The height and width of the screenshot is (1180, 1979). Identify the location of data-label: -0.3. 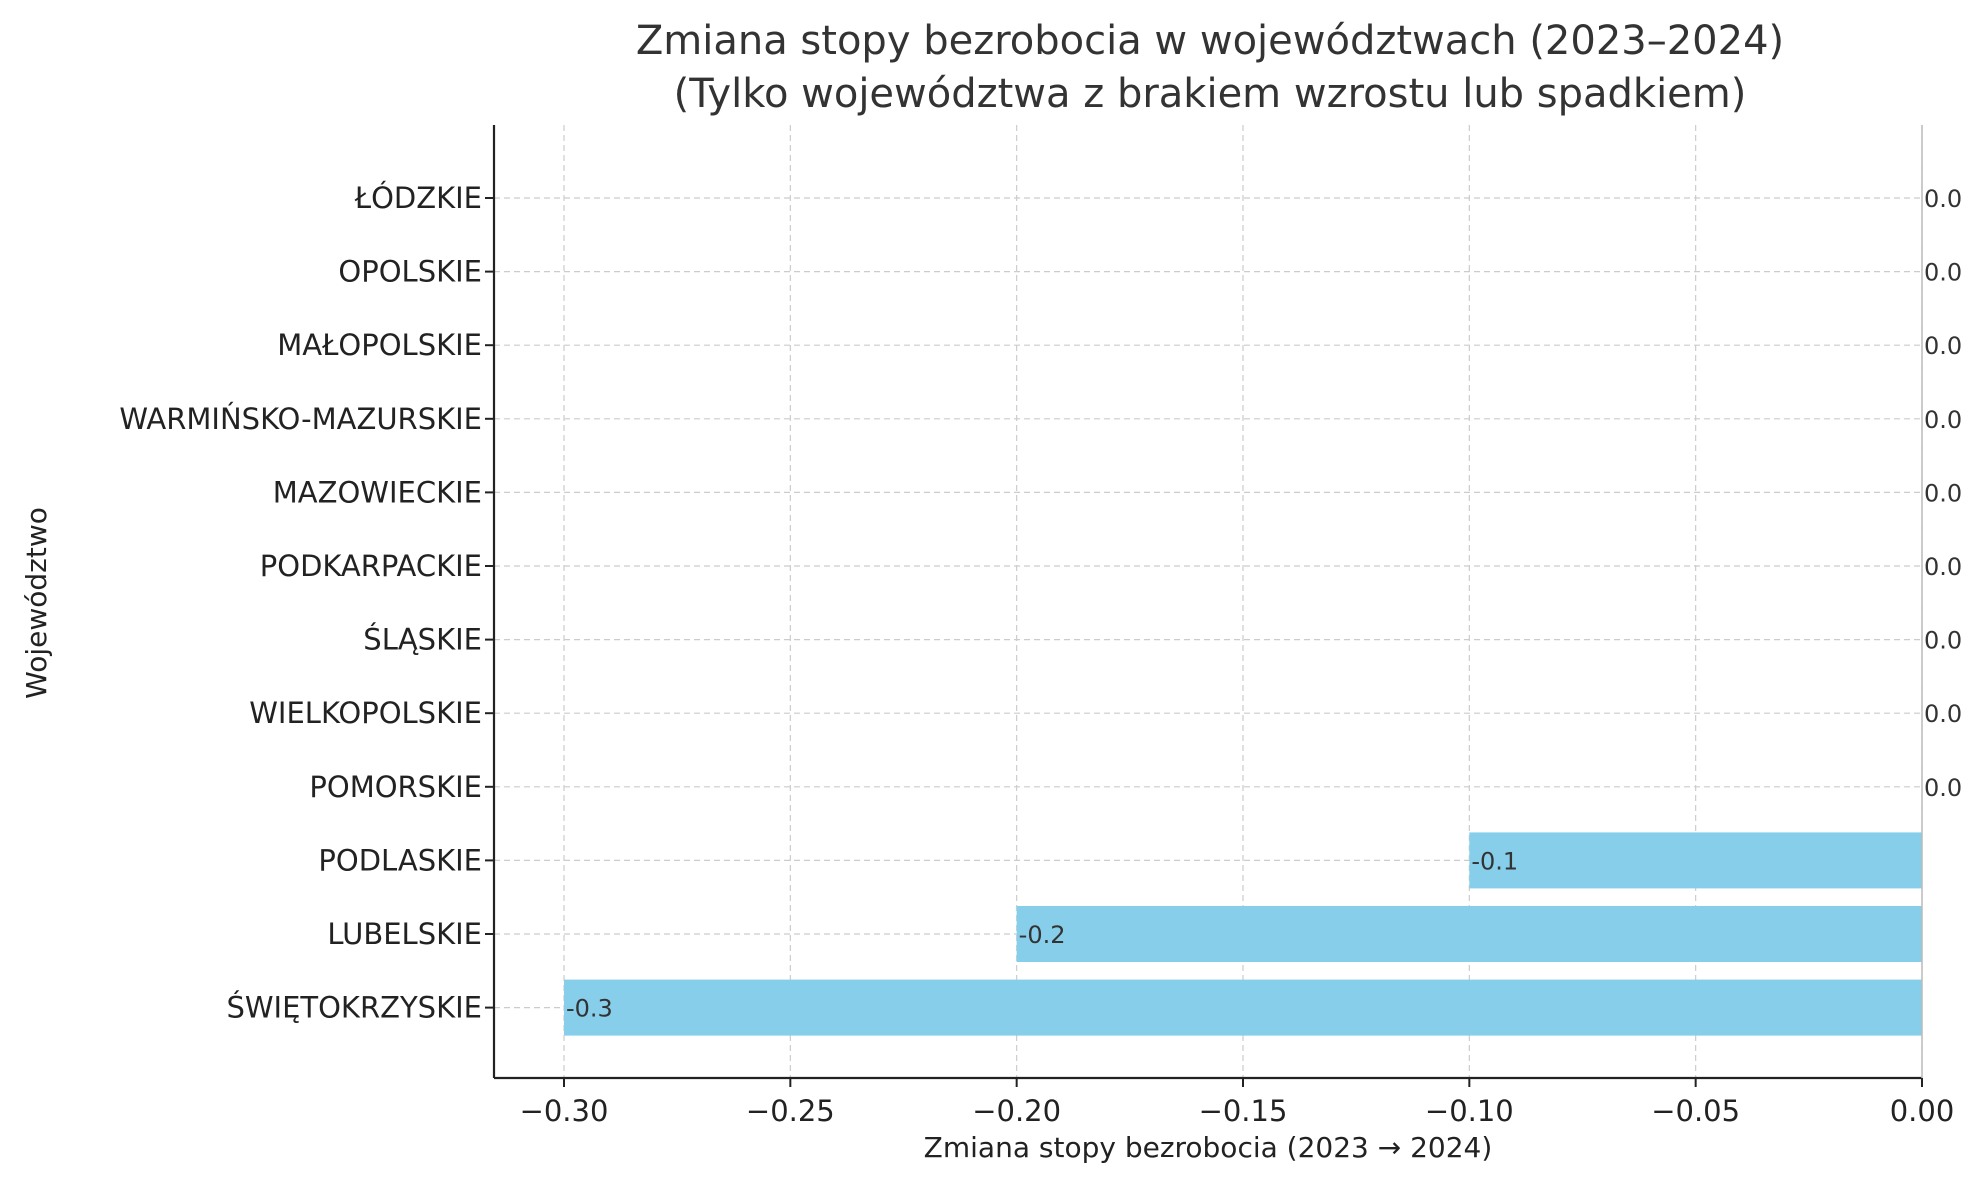
(589, 1009).